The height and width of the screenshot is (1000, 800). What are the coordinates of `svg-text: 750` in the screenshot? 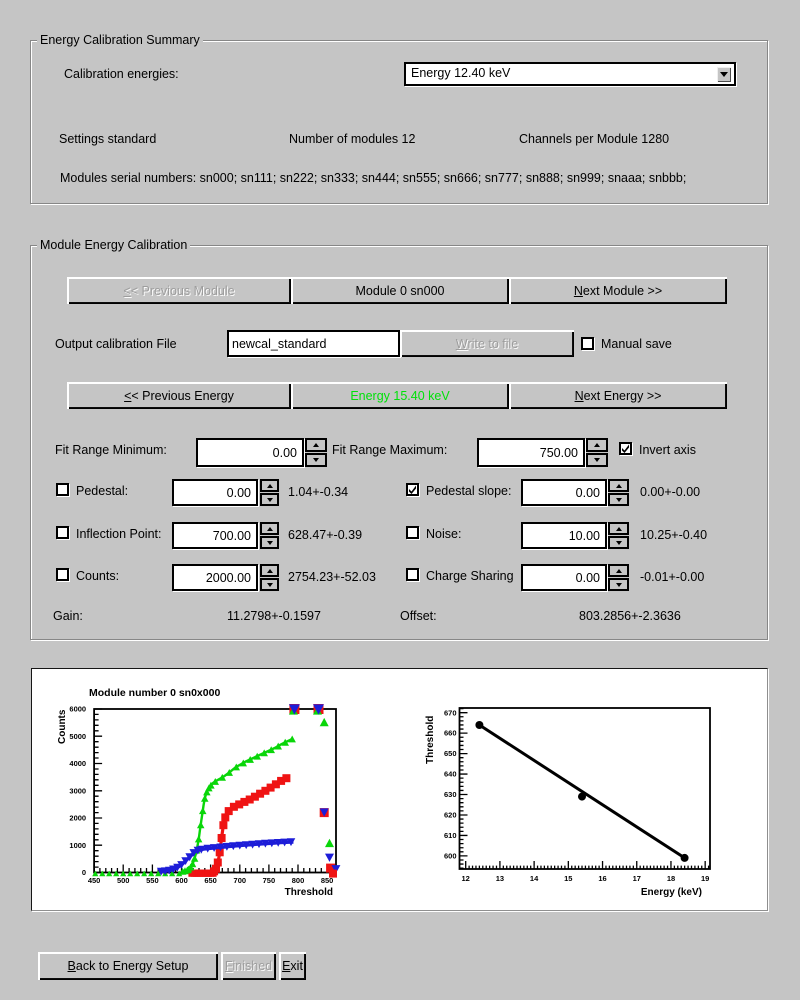 It's located at (269, 880).